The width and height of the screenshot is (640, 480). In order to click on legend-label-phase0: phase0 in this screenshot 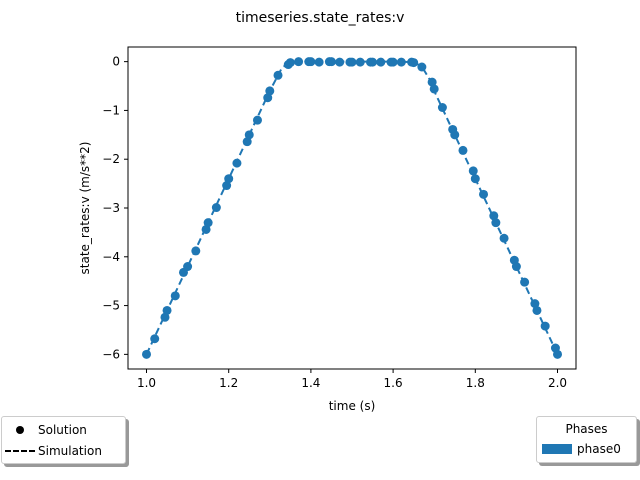, I will do `click(599, 449)`.